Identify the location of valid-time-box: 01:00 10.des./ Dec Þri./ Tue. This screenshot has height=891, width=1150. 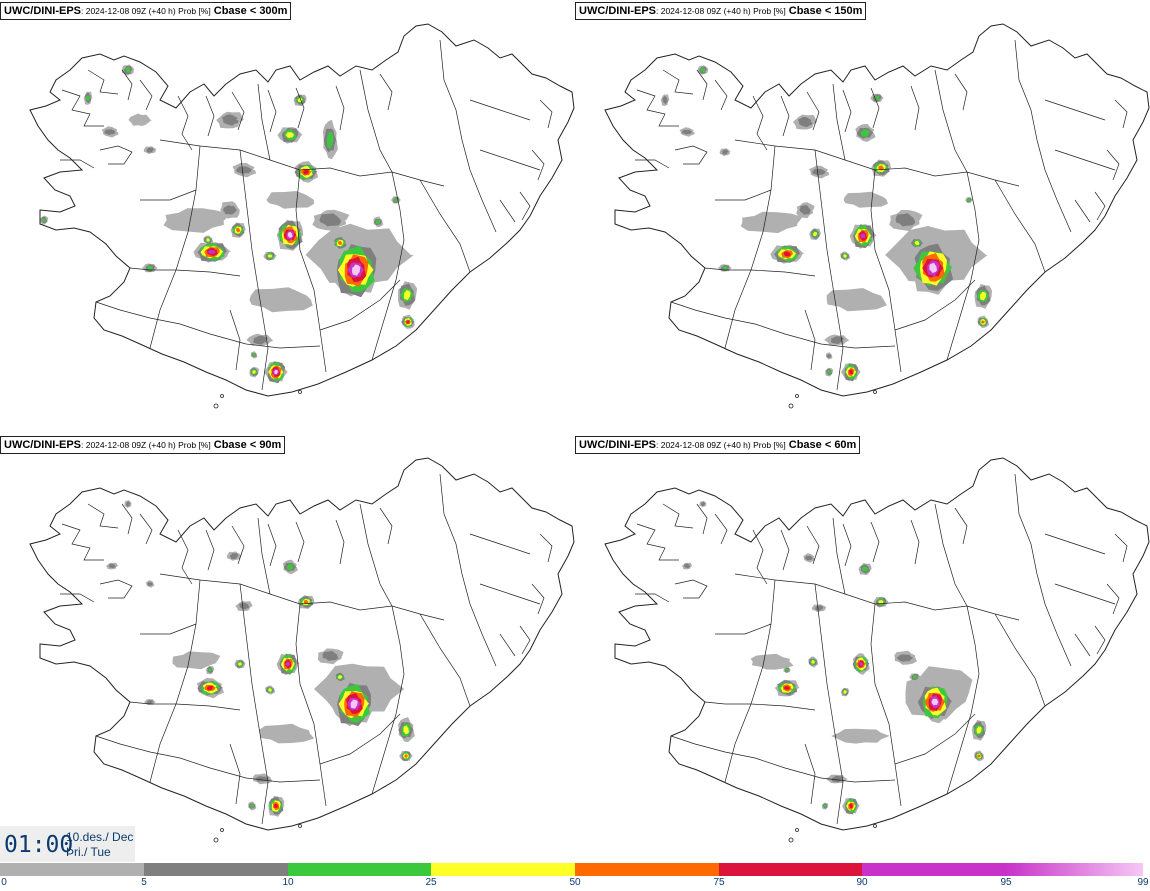
(67, 844).